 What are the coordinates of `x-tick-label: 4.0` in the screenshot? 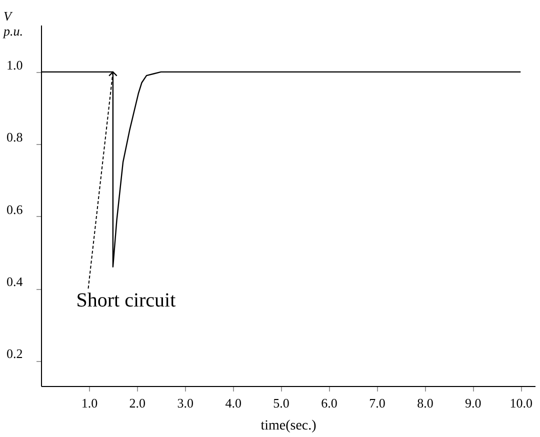 It's located at (233, 403).